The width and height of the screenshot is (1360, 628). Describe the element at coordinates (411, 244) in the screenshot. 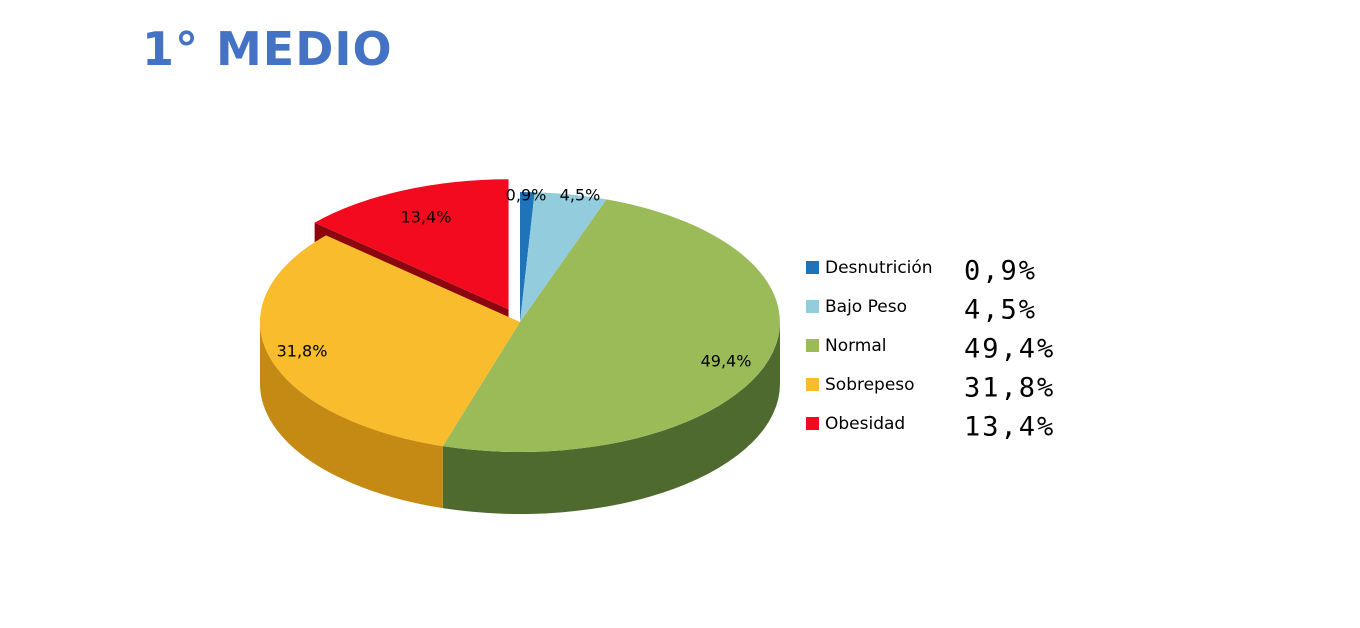

I see `pie-slice-obesidad` at that location.